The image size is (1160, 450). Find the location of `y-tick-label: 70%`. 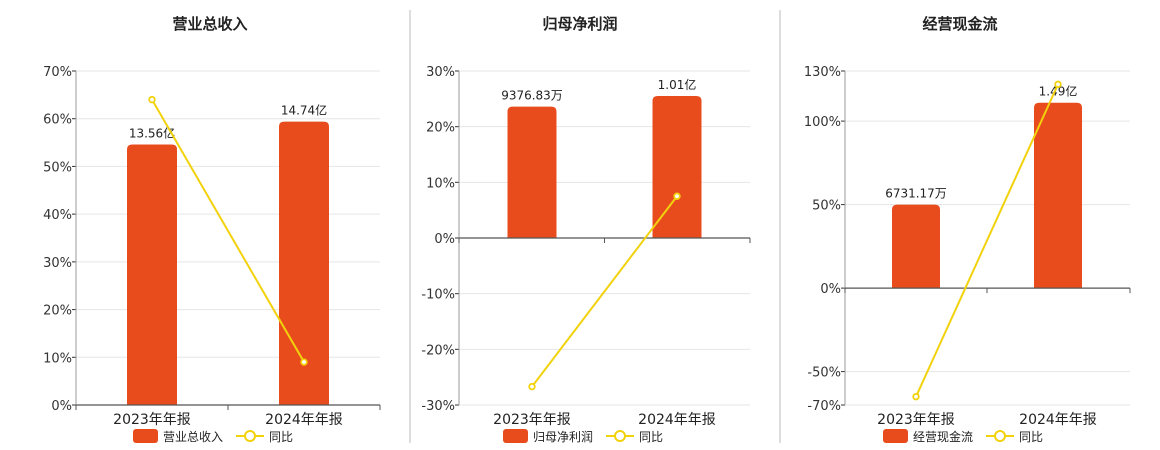

y-tick-label: 70% is located at coordinates (57, 72).